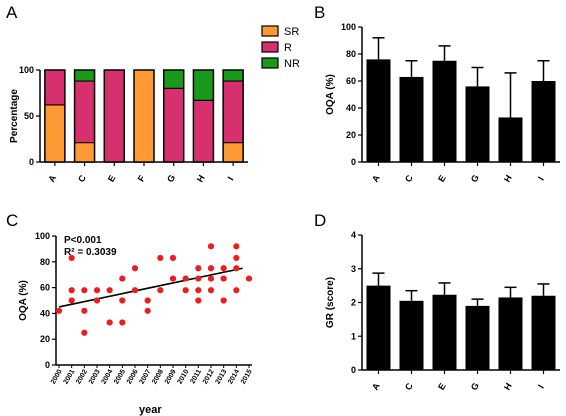 This screenshot has width=566, height=416. What do you see at coordinates (12, 220) in the screenshot?
I see `panel-label-c: C` at bounding box center [12, 220].